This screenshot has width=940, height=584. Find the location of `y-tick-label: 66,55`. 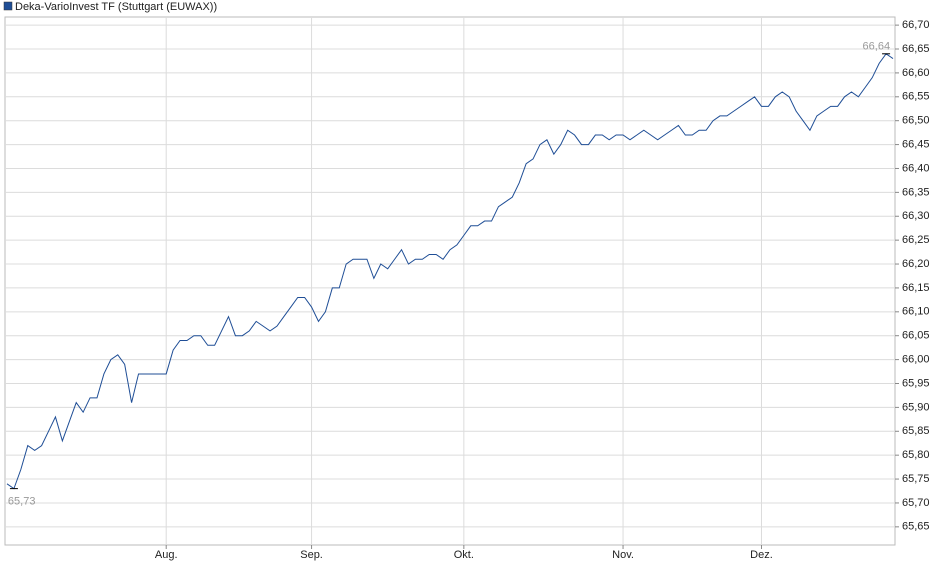

y-tick-label: 66,55 is located at coordinates (916, 97).